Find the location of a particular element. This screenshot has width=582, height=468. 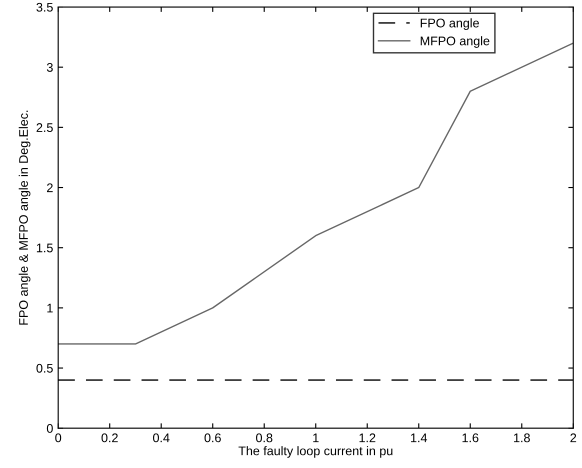

legend-label: MFPO angle is located at coordinates (455, 42).